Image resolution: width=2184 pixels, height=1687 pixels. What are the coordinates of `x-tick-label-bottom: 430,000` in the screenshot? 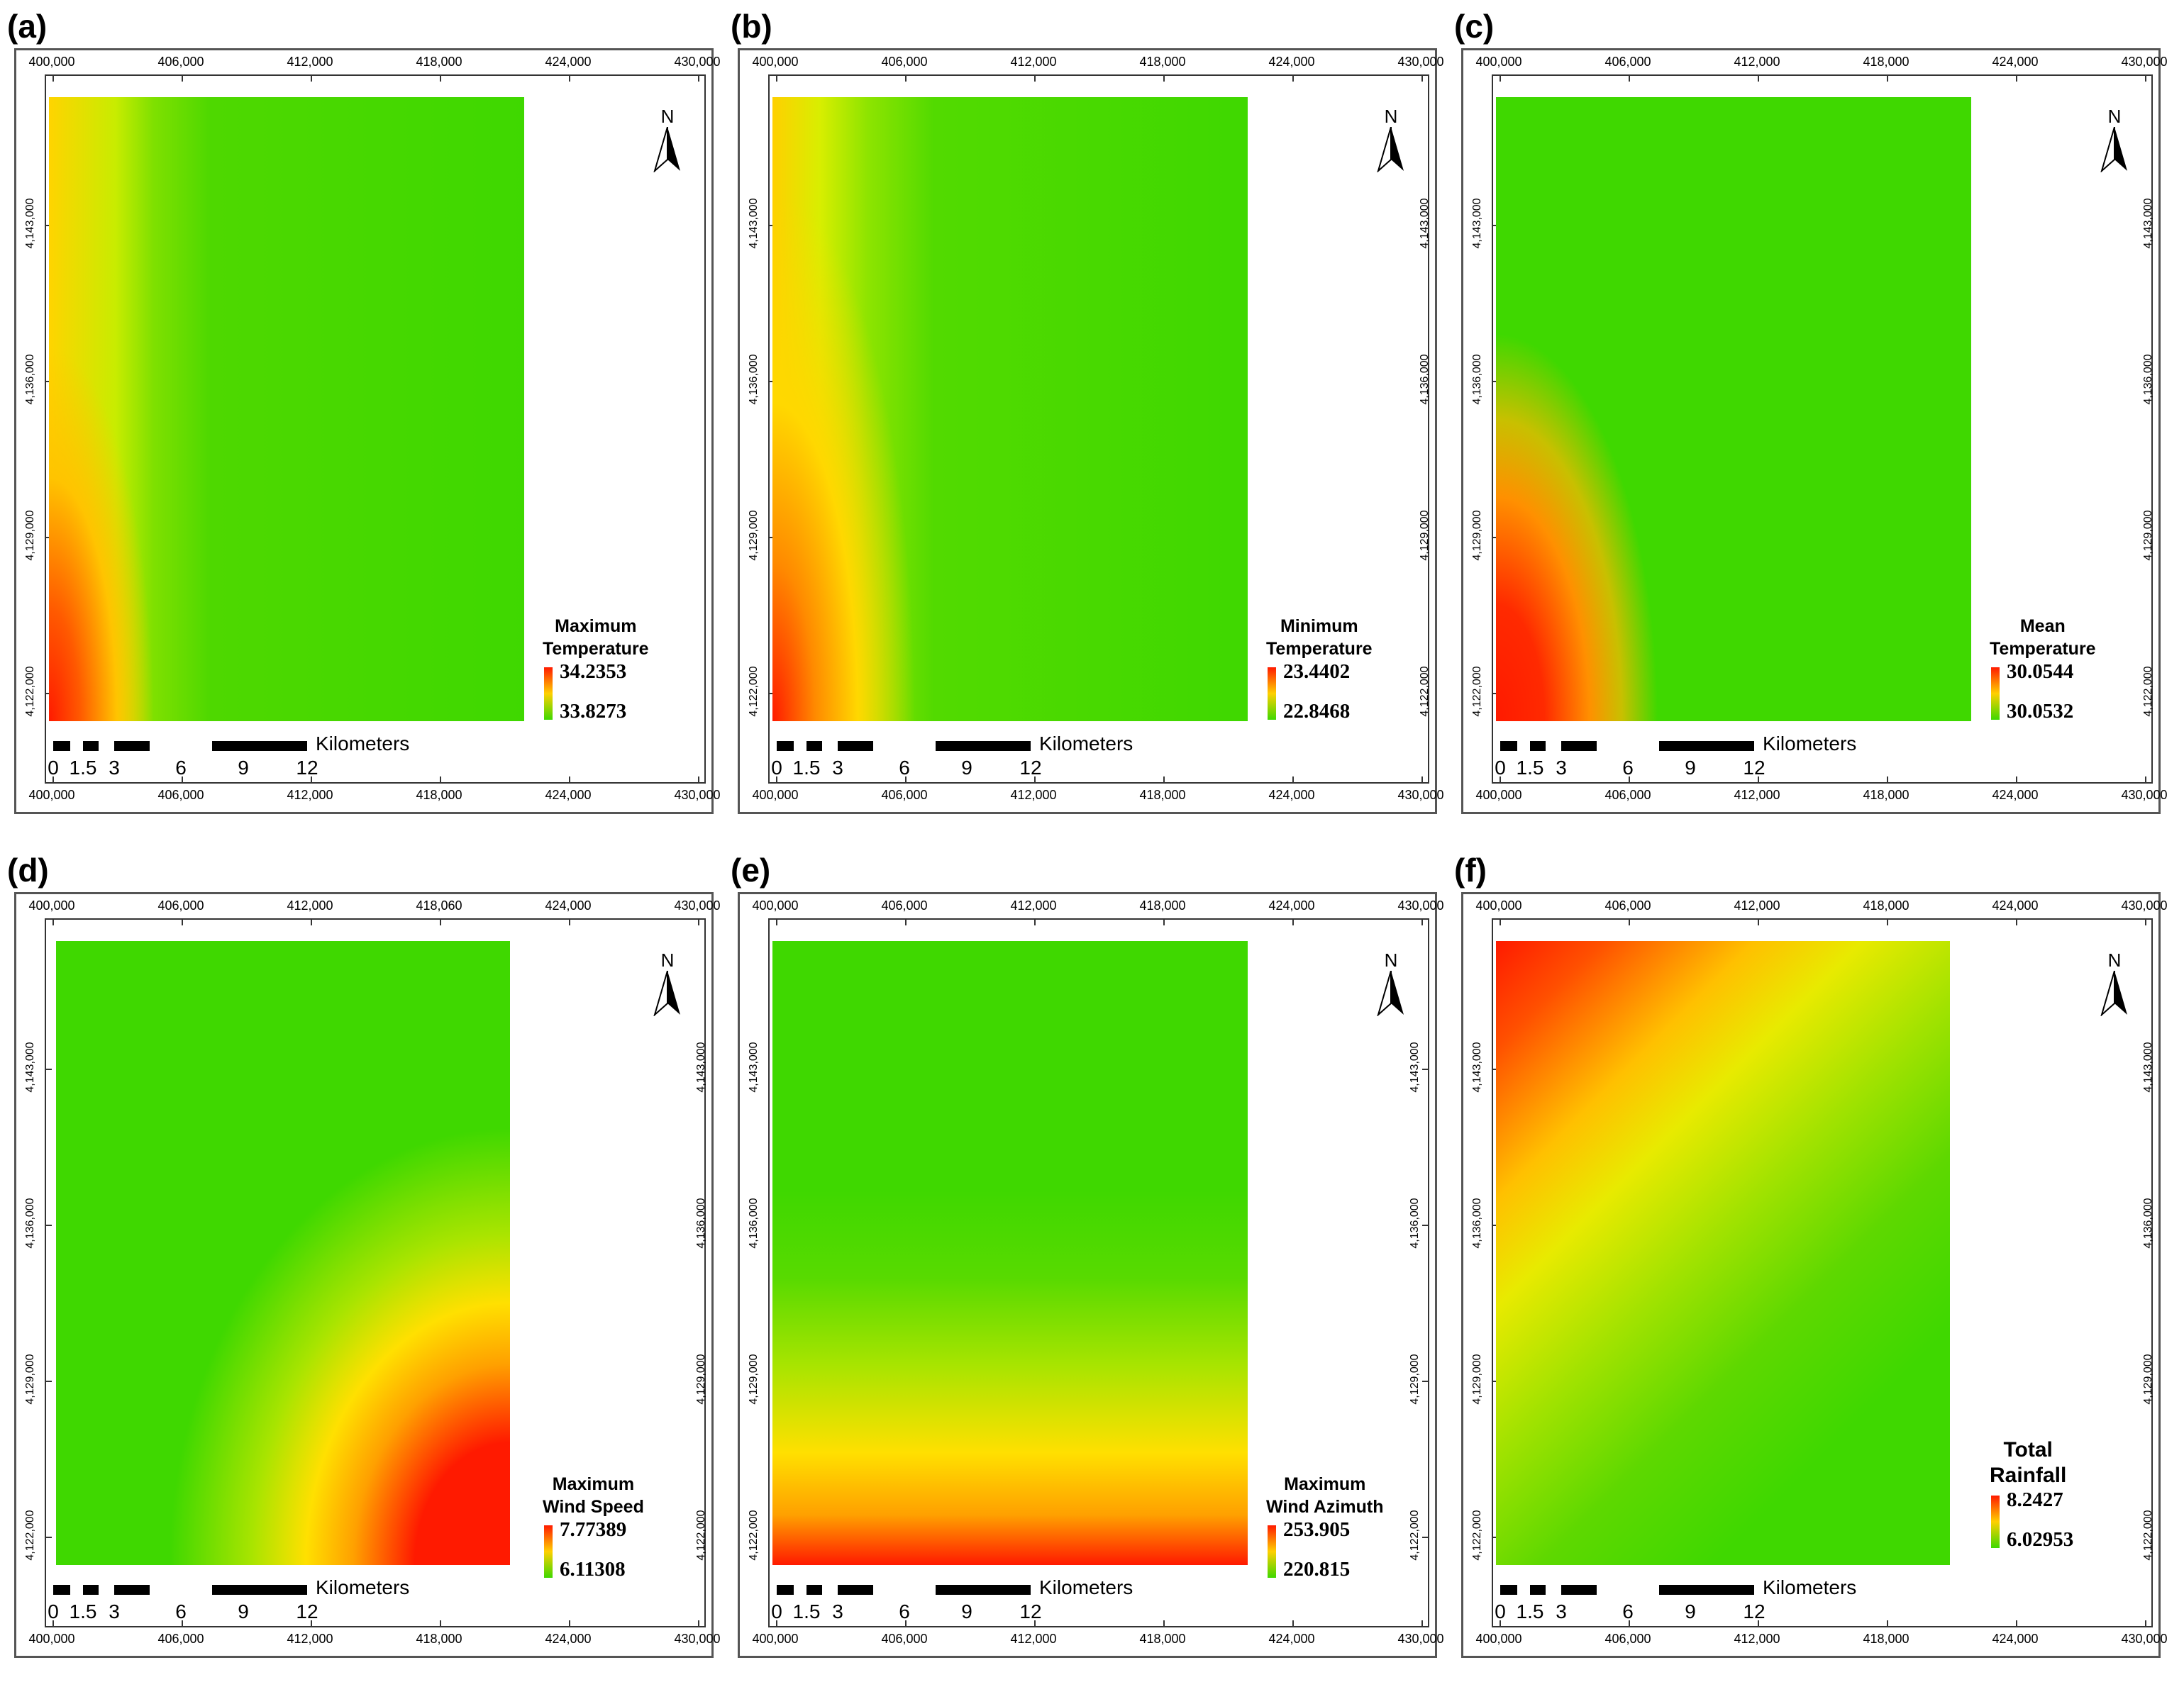 It's located at (1421, 1639).